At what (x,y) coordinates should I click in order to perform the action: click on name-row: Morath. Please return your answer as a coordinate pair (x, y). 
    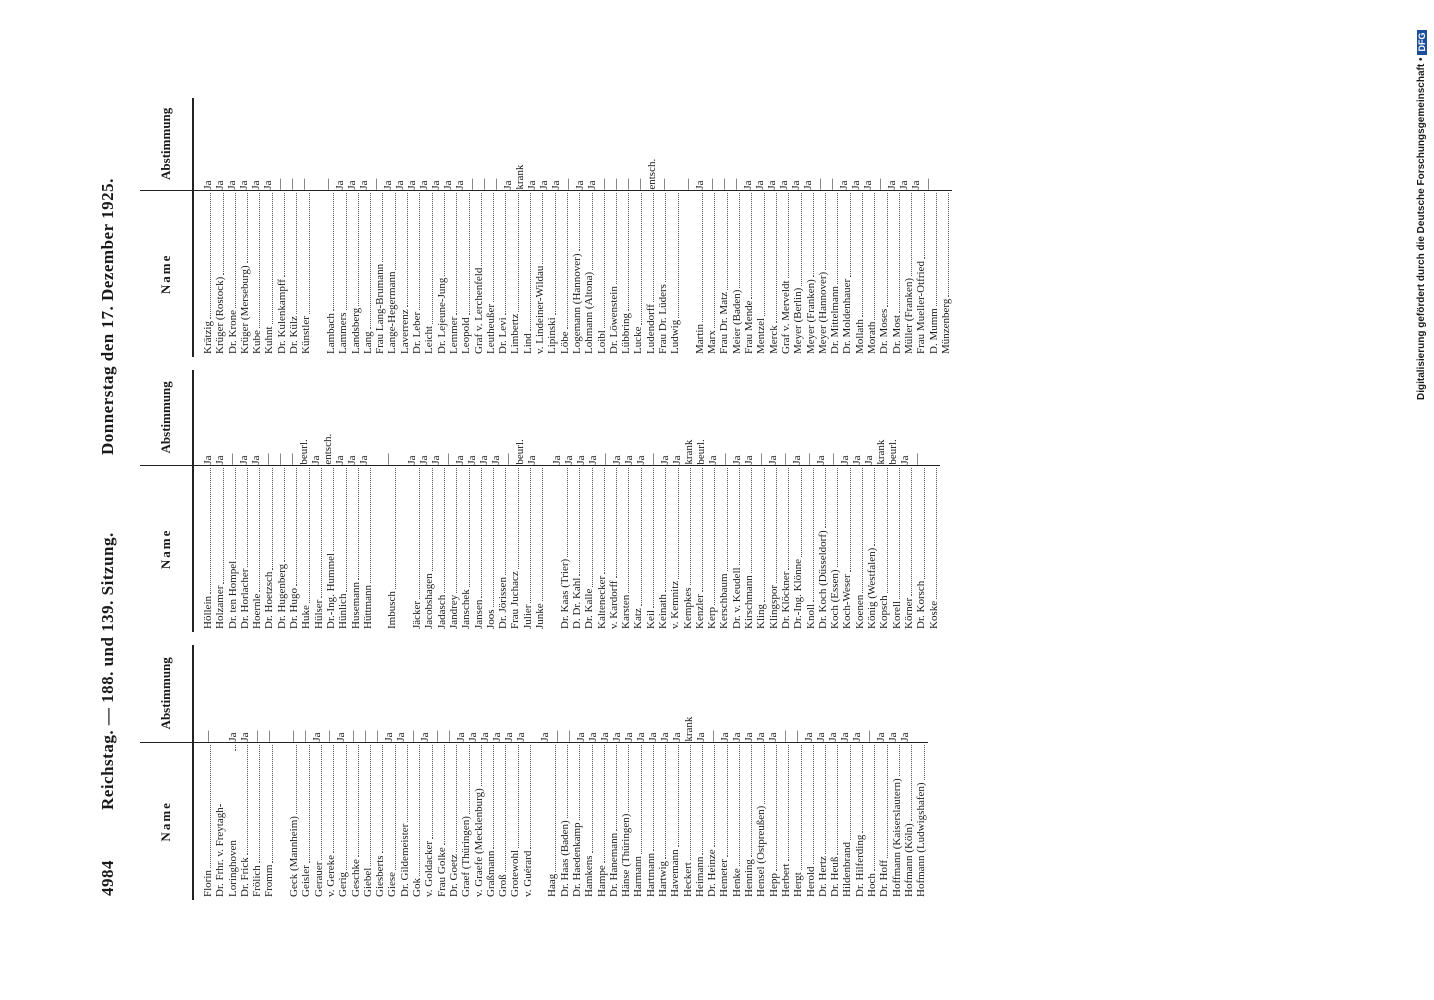
    Looking at the image, I should click on (872, 274).